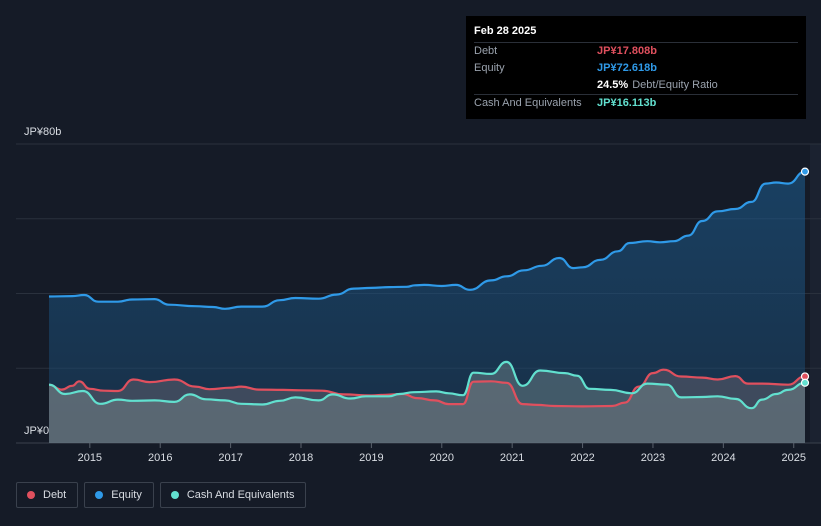 The height and width of the screenshot is (526, 821). What do you see at coordinates (805, 171) in the screenshot?
I see `end-point-equity` at bounding box center [805, 171].